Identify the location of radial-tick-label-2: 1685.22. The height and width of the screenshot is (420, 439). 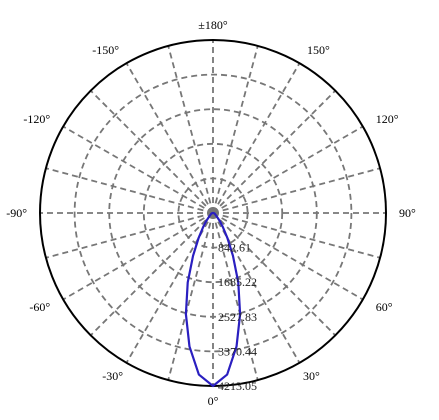
(237, 282).